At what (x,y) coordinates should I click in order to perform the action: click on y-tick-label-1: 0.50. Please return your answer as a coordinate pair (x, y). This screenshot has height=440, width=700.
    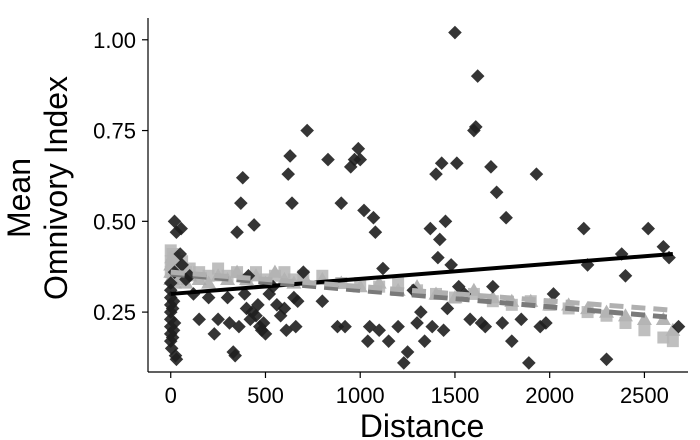
    Looking at the image, I should click on (114, 221).